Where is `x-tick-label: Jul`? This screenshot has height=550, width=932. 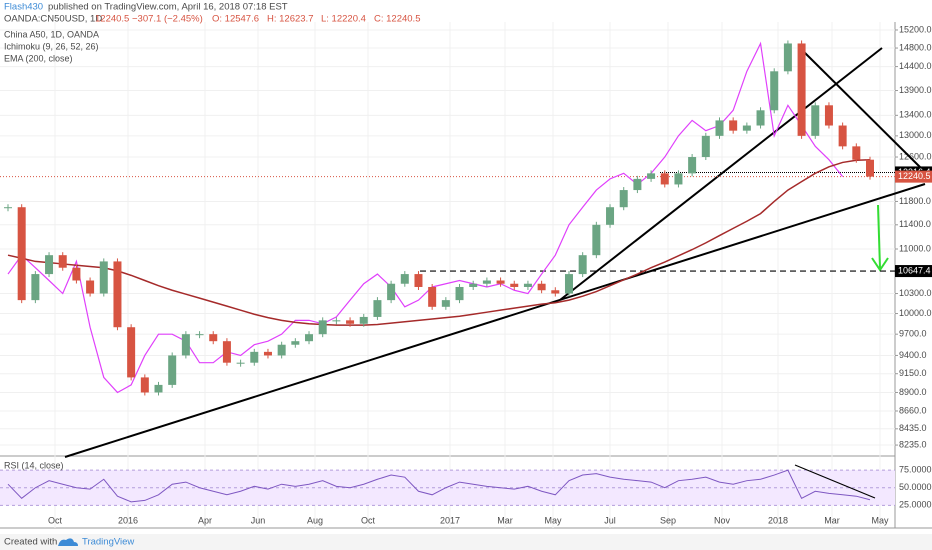
x-tick-label: Jul is located at coordinates (610, 520).